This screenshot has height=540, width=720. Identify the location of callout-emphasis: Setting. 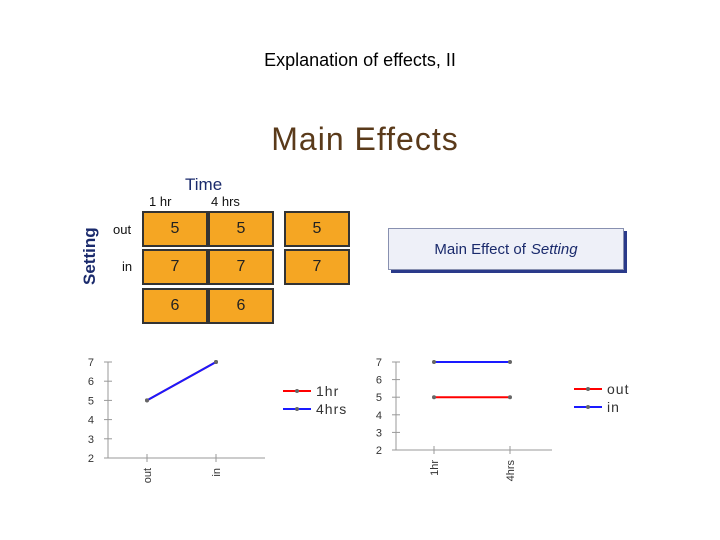
(554, 249).